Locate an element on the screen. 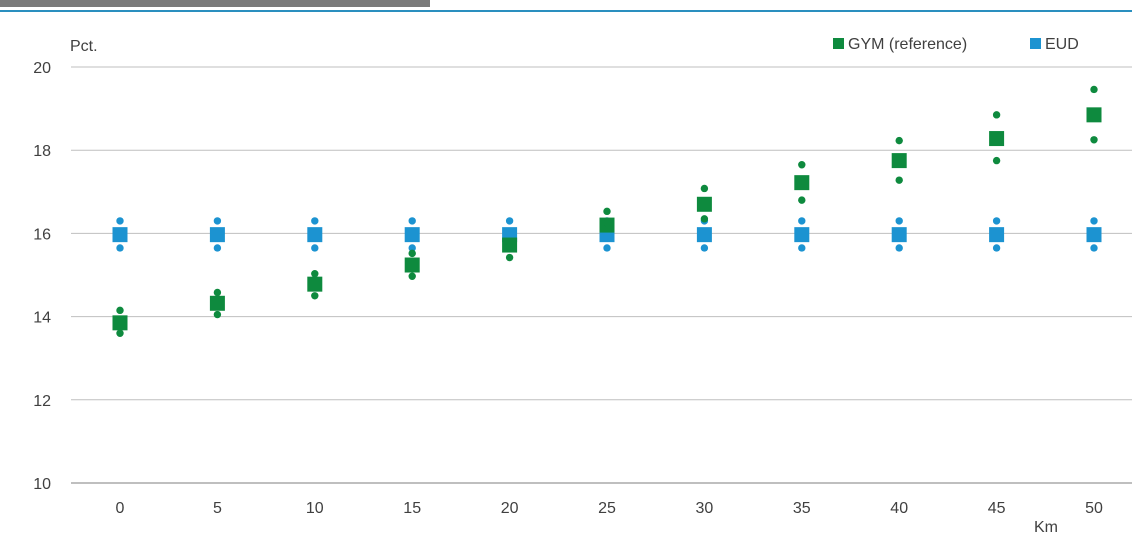  y-tick-label: 20 is located at coordinates (42, 68).